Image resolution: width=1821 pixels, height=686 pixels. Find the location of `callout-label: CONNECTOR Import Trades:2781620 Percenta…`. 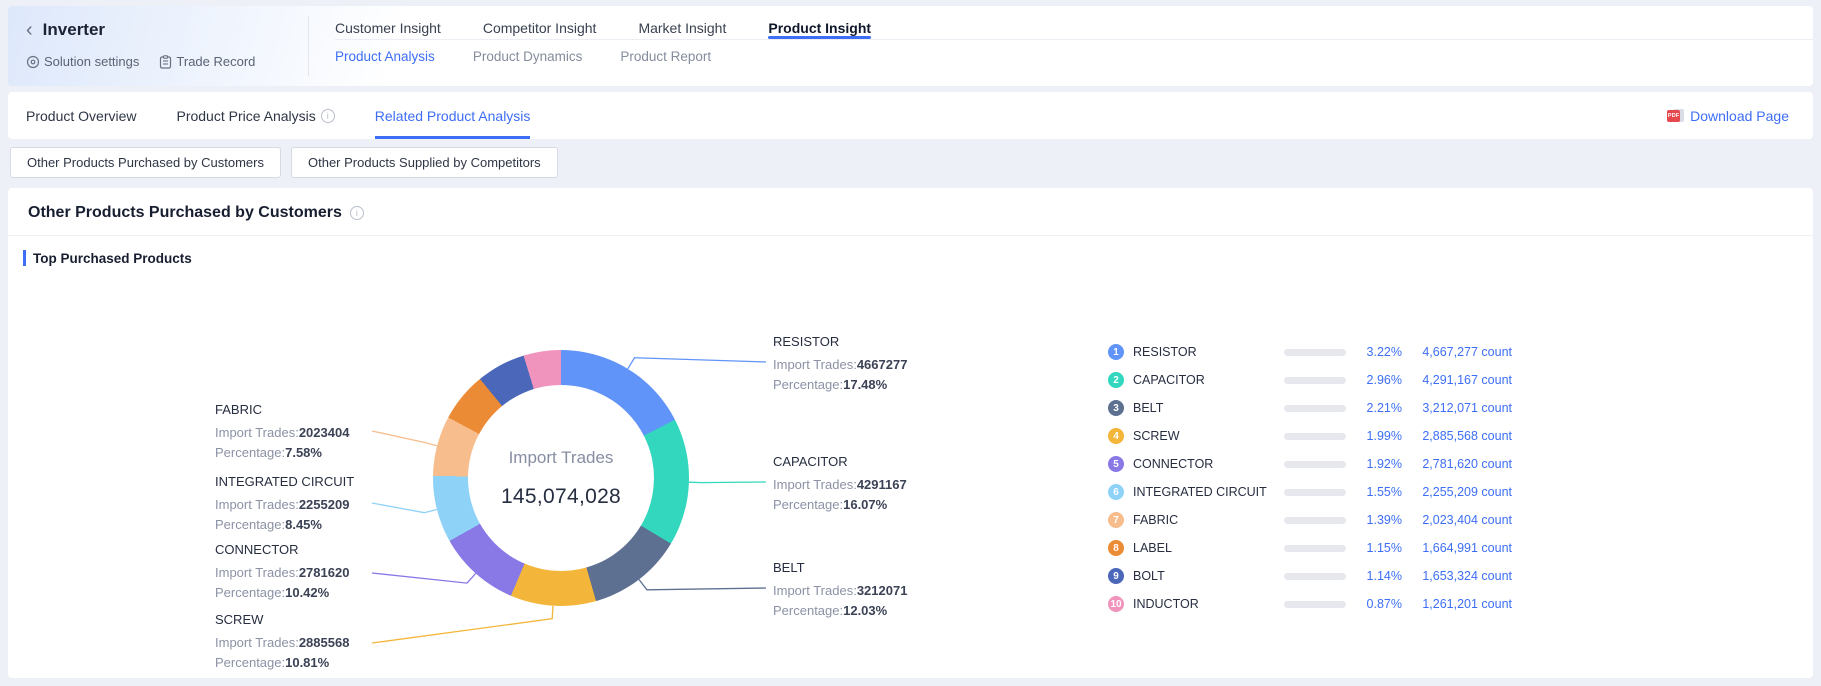

callout-label: CONNECTOR Import Trades:2781620 Percenta… is located at coordinates (282, 571).